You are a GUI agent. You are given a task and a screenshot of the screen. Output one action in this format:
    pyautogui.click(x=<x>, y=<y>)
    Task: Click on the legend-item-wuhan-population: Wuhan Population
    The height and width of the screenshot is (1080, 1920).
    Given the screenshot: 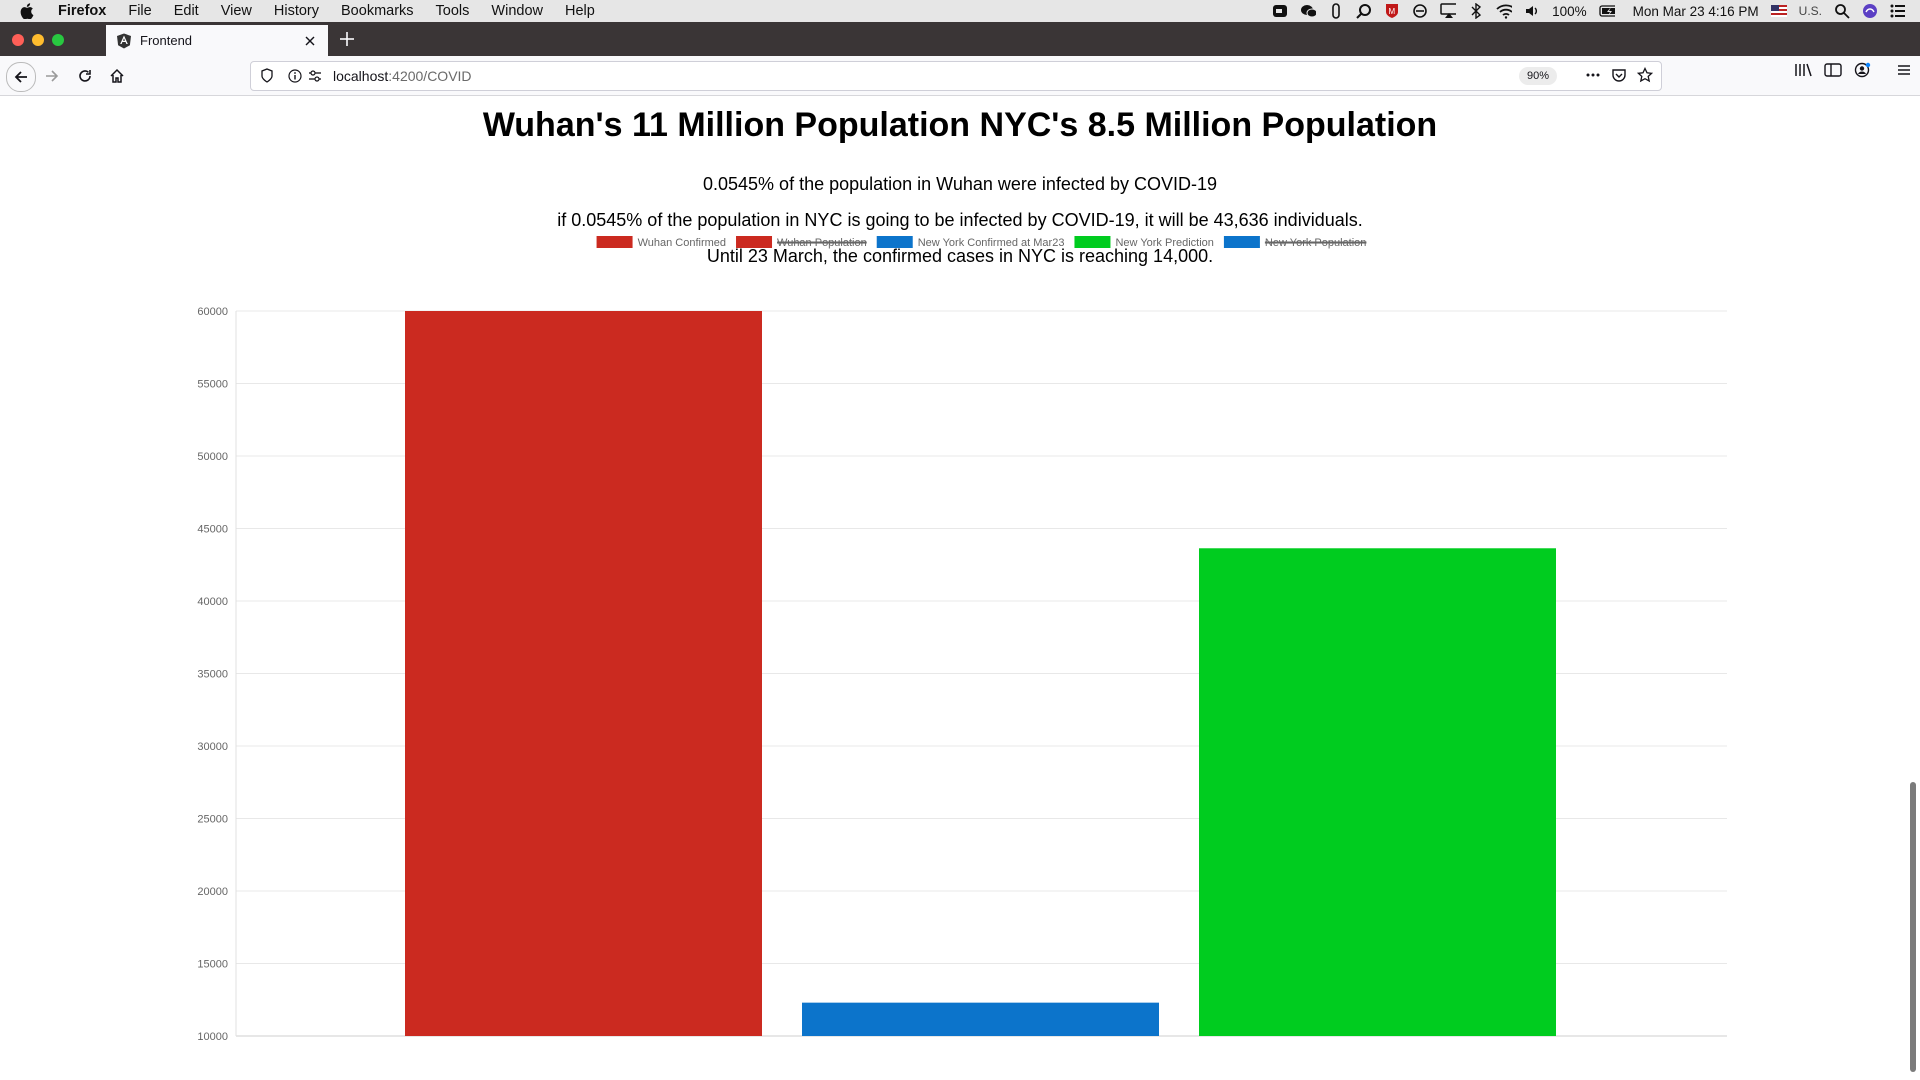 What is the action you would take?
    pyautogui.click(x=801, y=242)
    